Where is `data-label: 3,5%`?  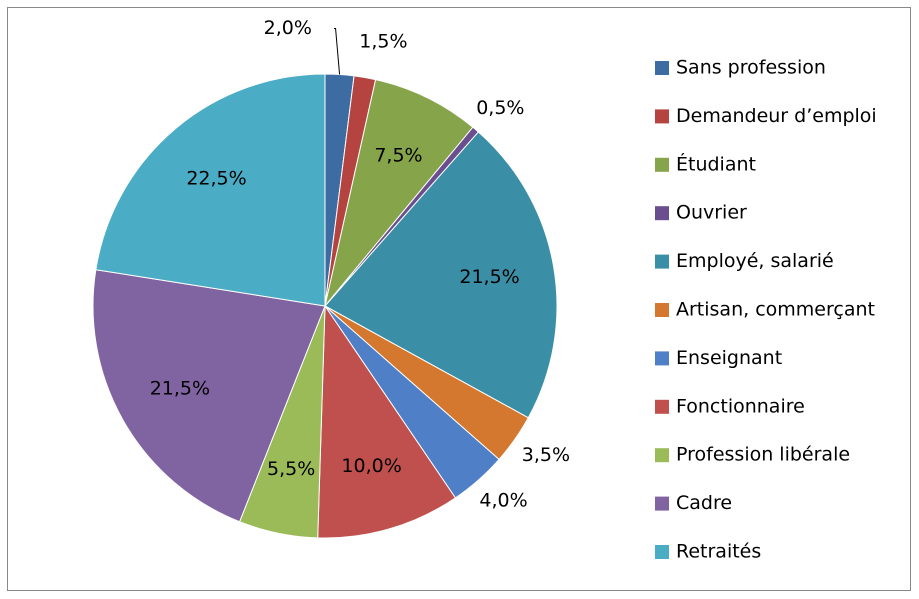 data-label: 3,5% is located at coordinates (546, 455).